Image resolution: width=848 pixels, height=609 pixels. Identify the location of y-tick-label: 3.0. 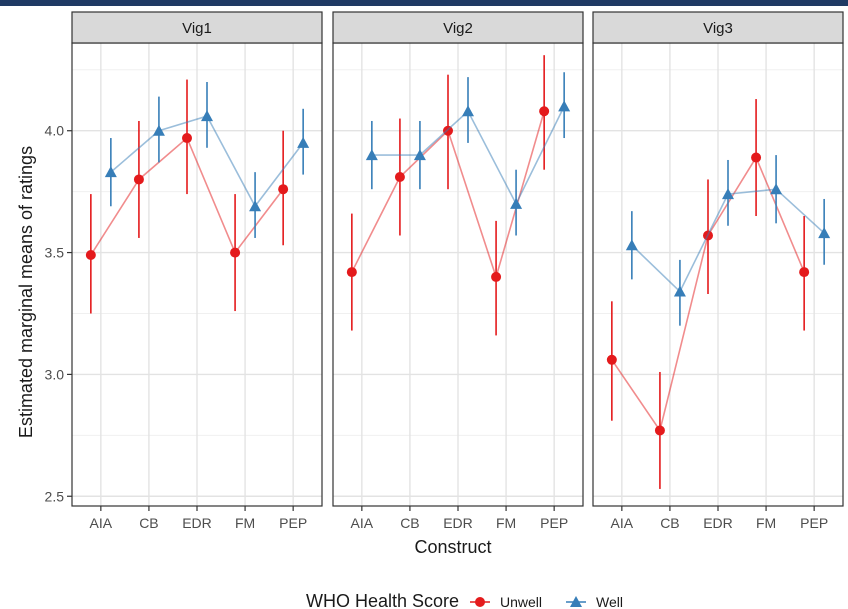
(55, 374).